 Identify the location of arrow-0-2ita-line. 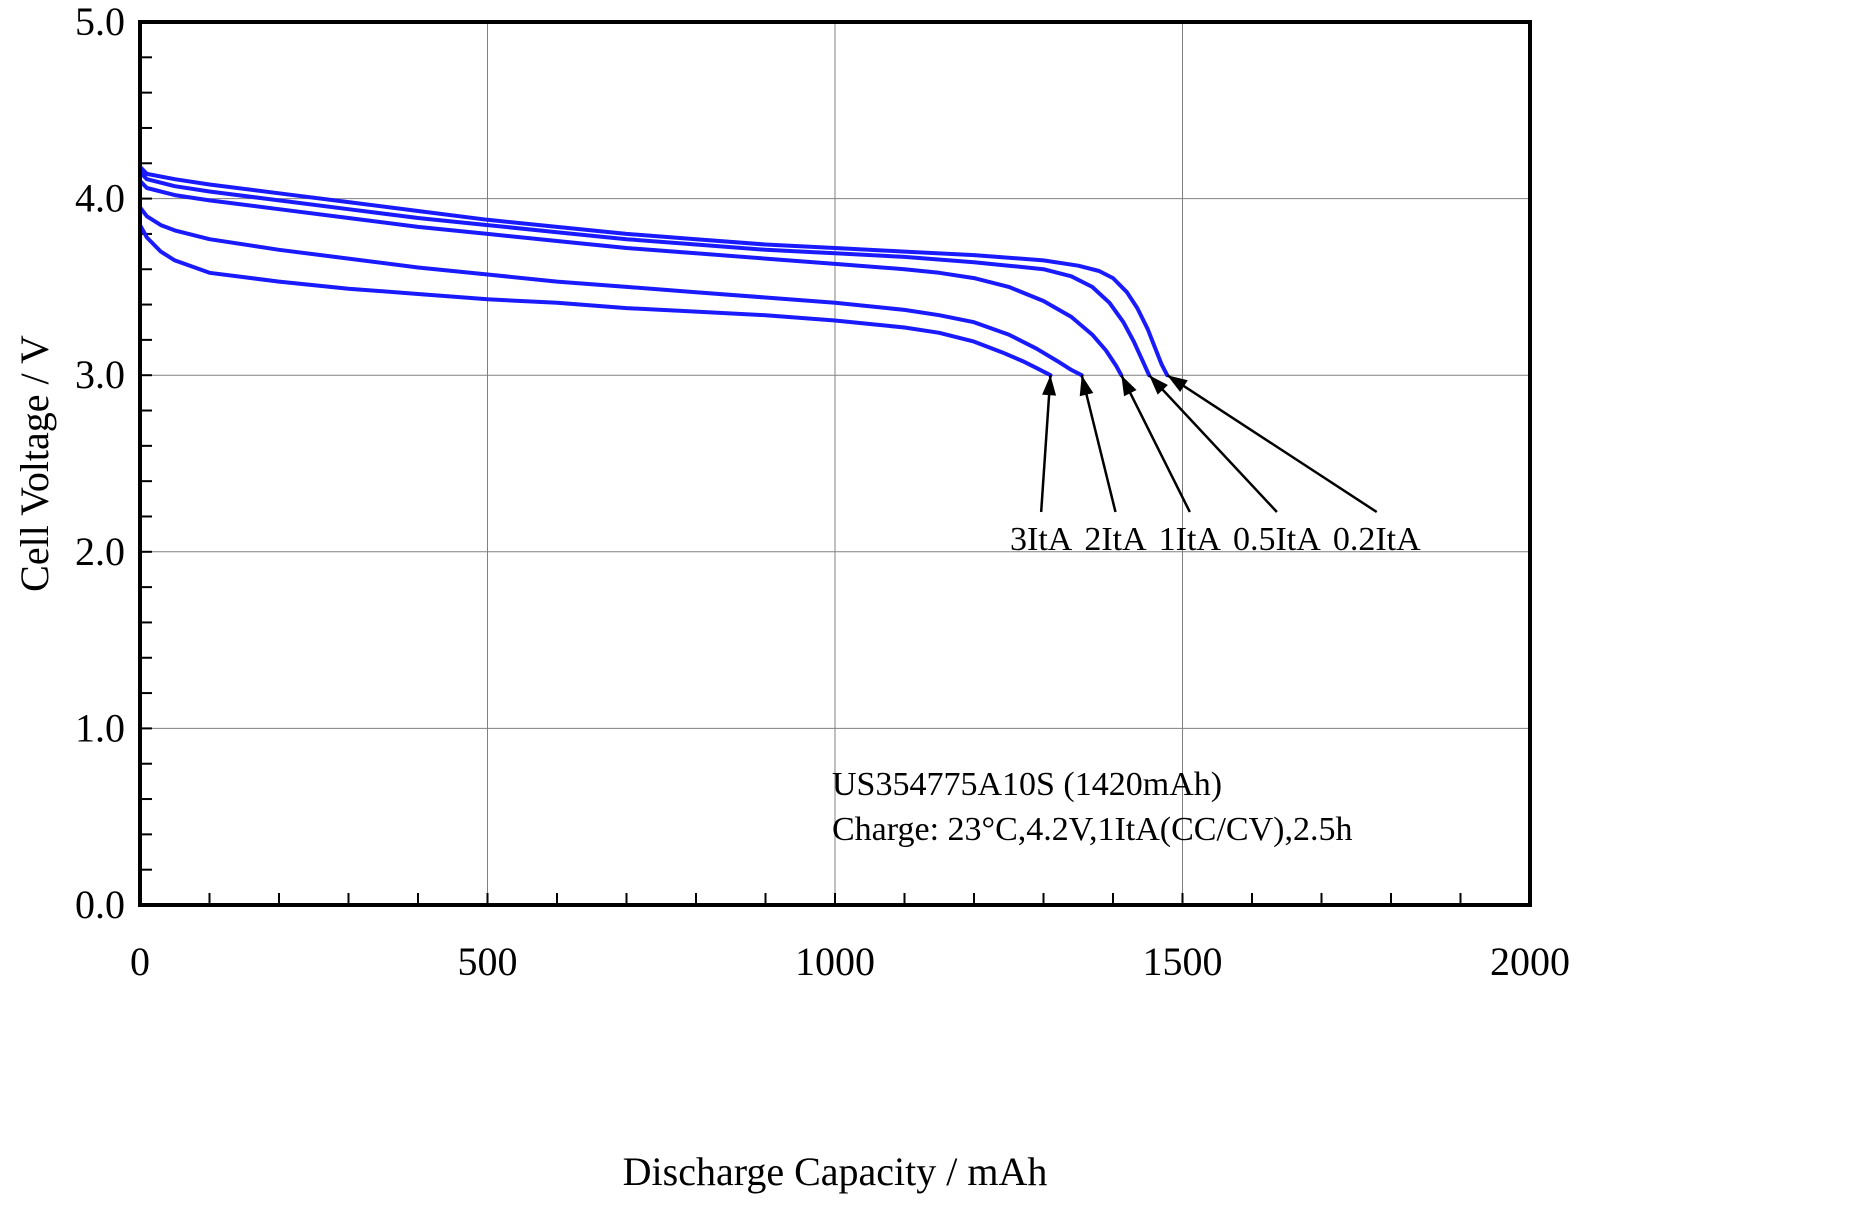
(1272, 444).